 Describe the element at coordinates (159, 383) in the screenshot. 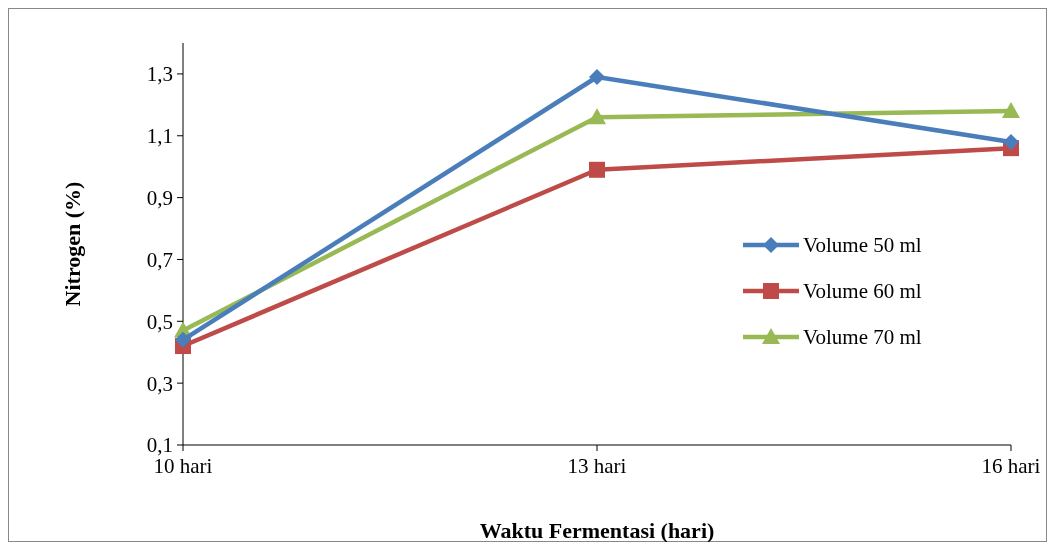

I see `y-tick-label: 0,3` at that location.